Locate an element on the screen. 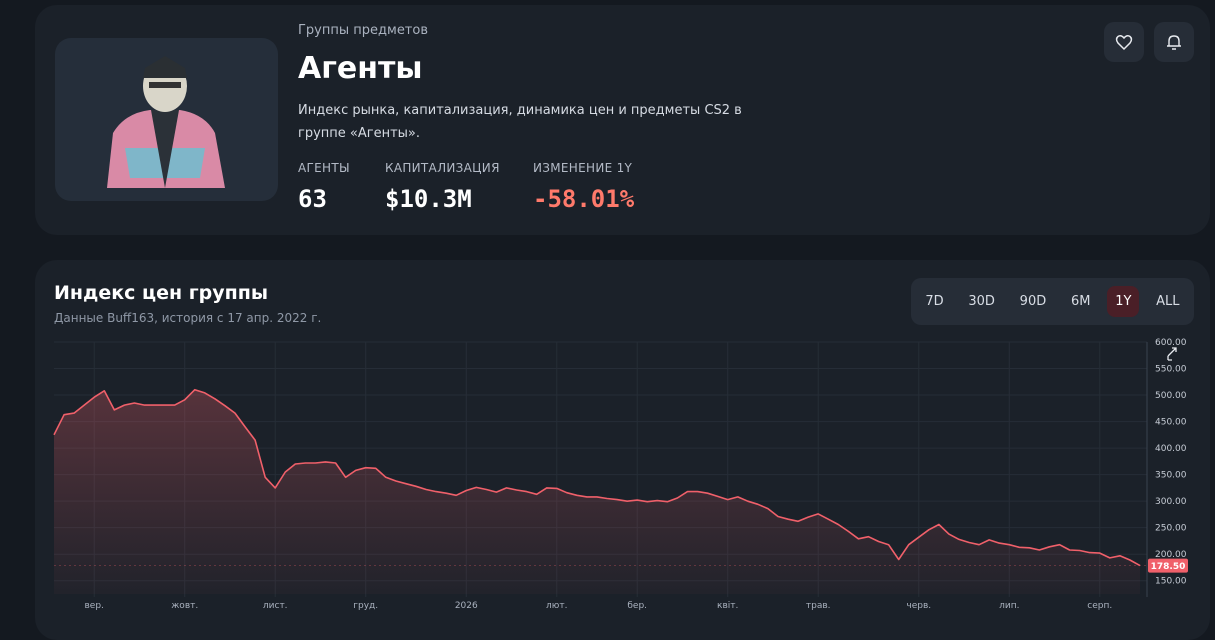 The height and width of the screenshot is (640, 1215). range-button: 90D is located at coordinates (1033, 301).